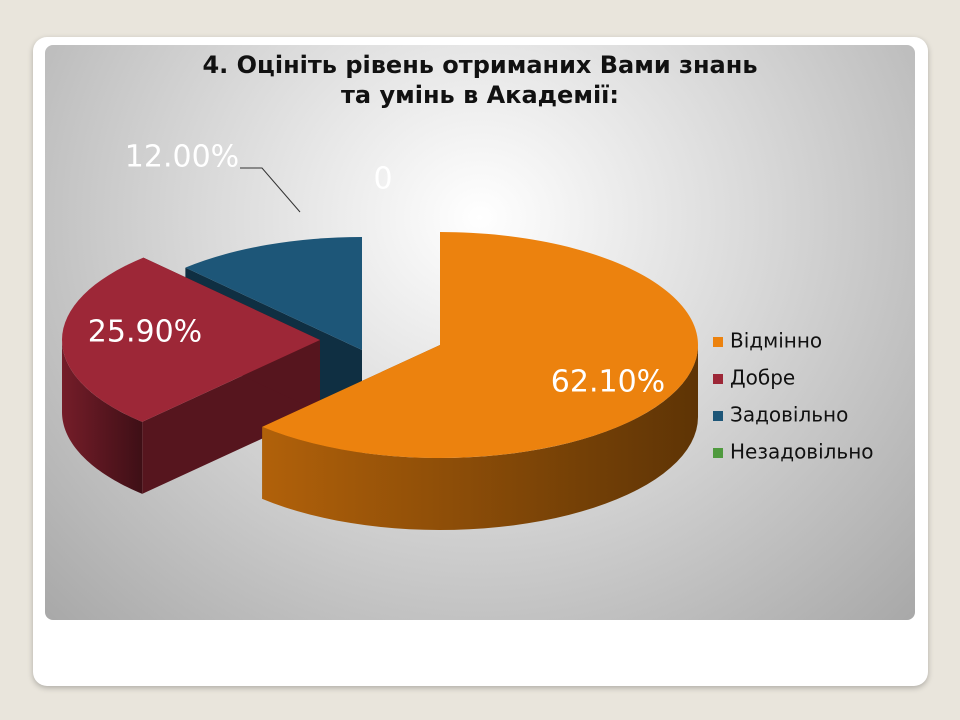 The image size is (960, 720). What do you see at coordinates (145, 332) in the screenshot?
I see `data-label: 25.90%` at bounding box center [145, 332].